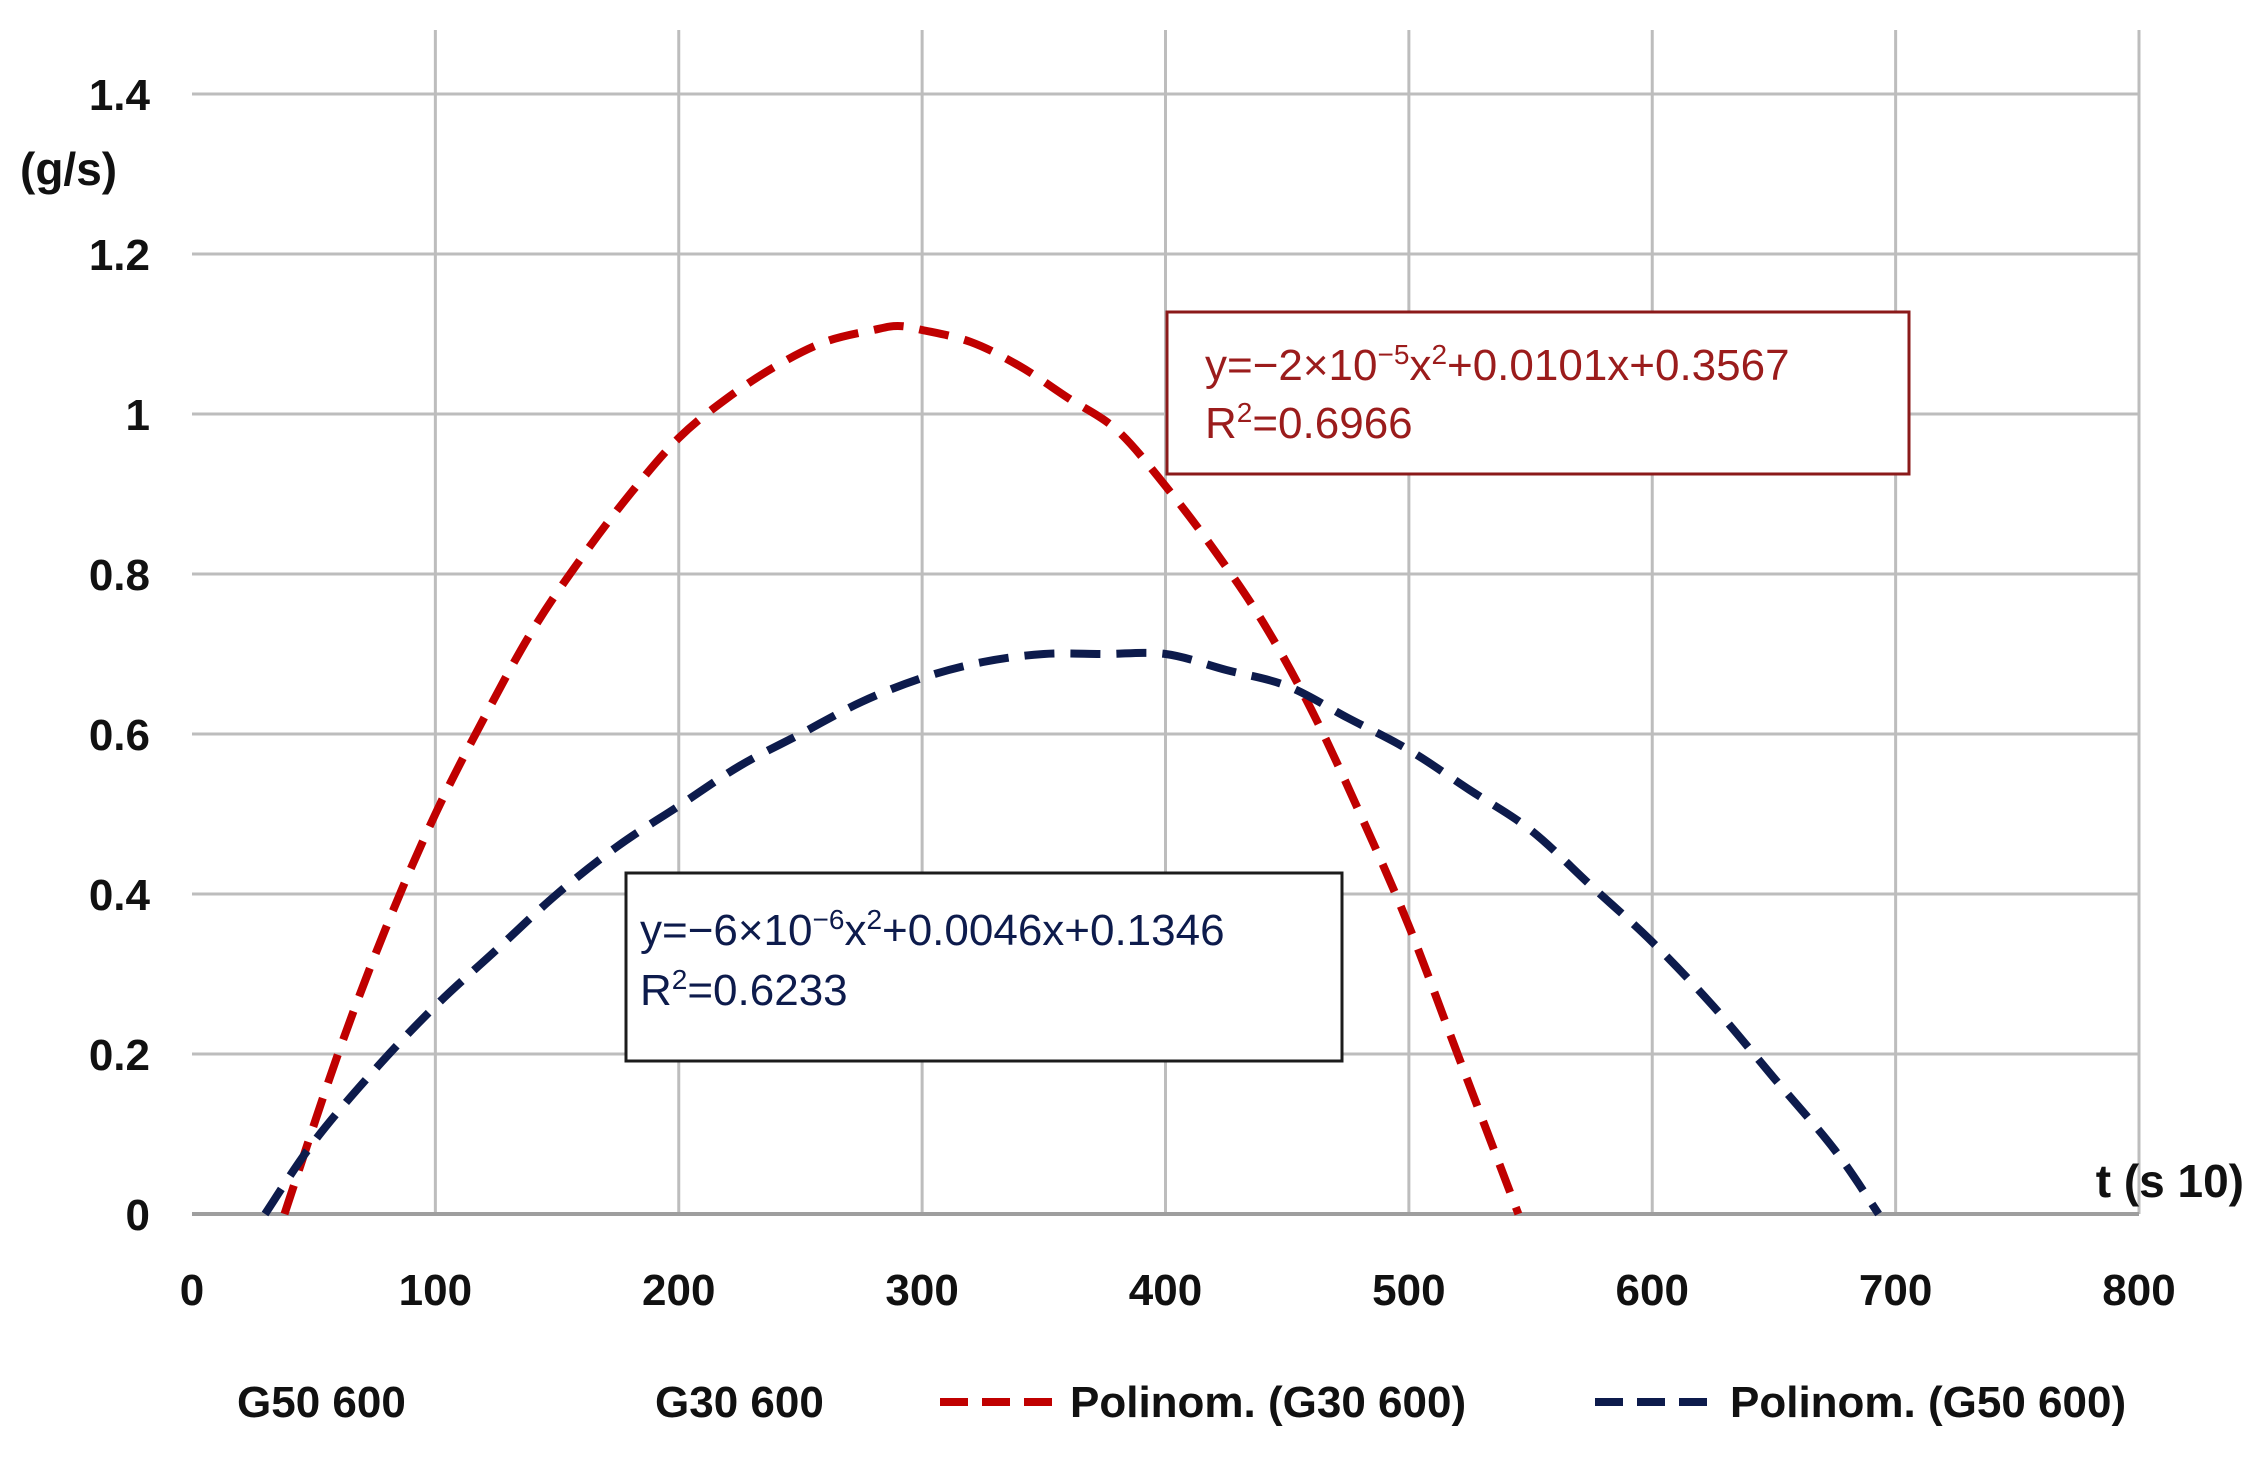 This screenshot has height=1468, width=2259. What do you see at coordinates (1928, 1402) in the screenshot?
I see `legend-item-polinom-g50: Polinom. (G50 600)` at bounding box center [1928, 1402].